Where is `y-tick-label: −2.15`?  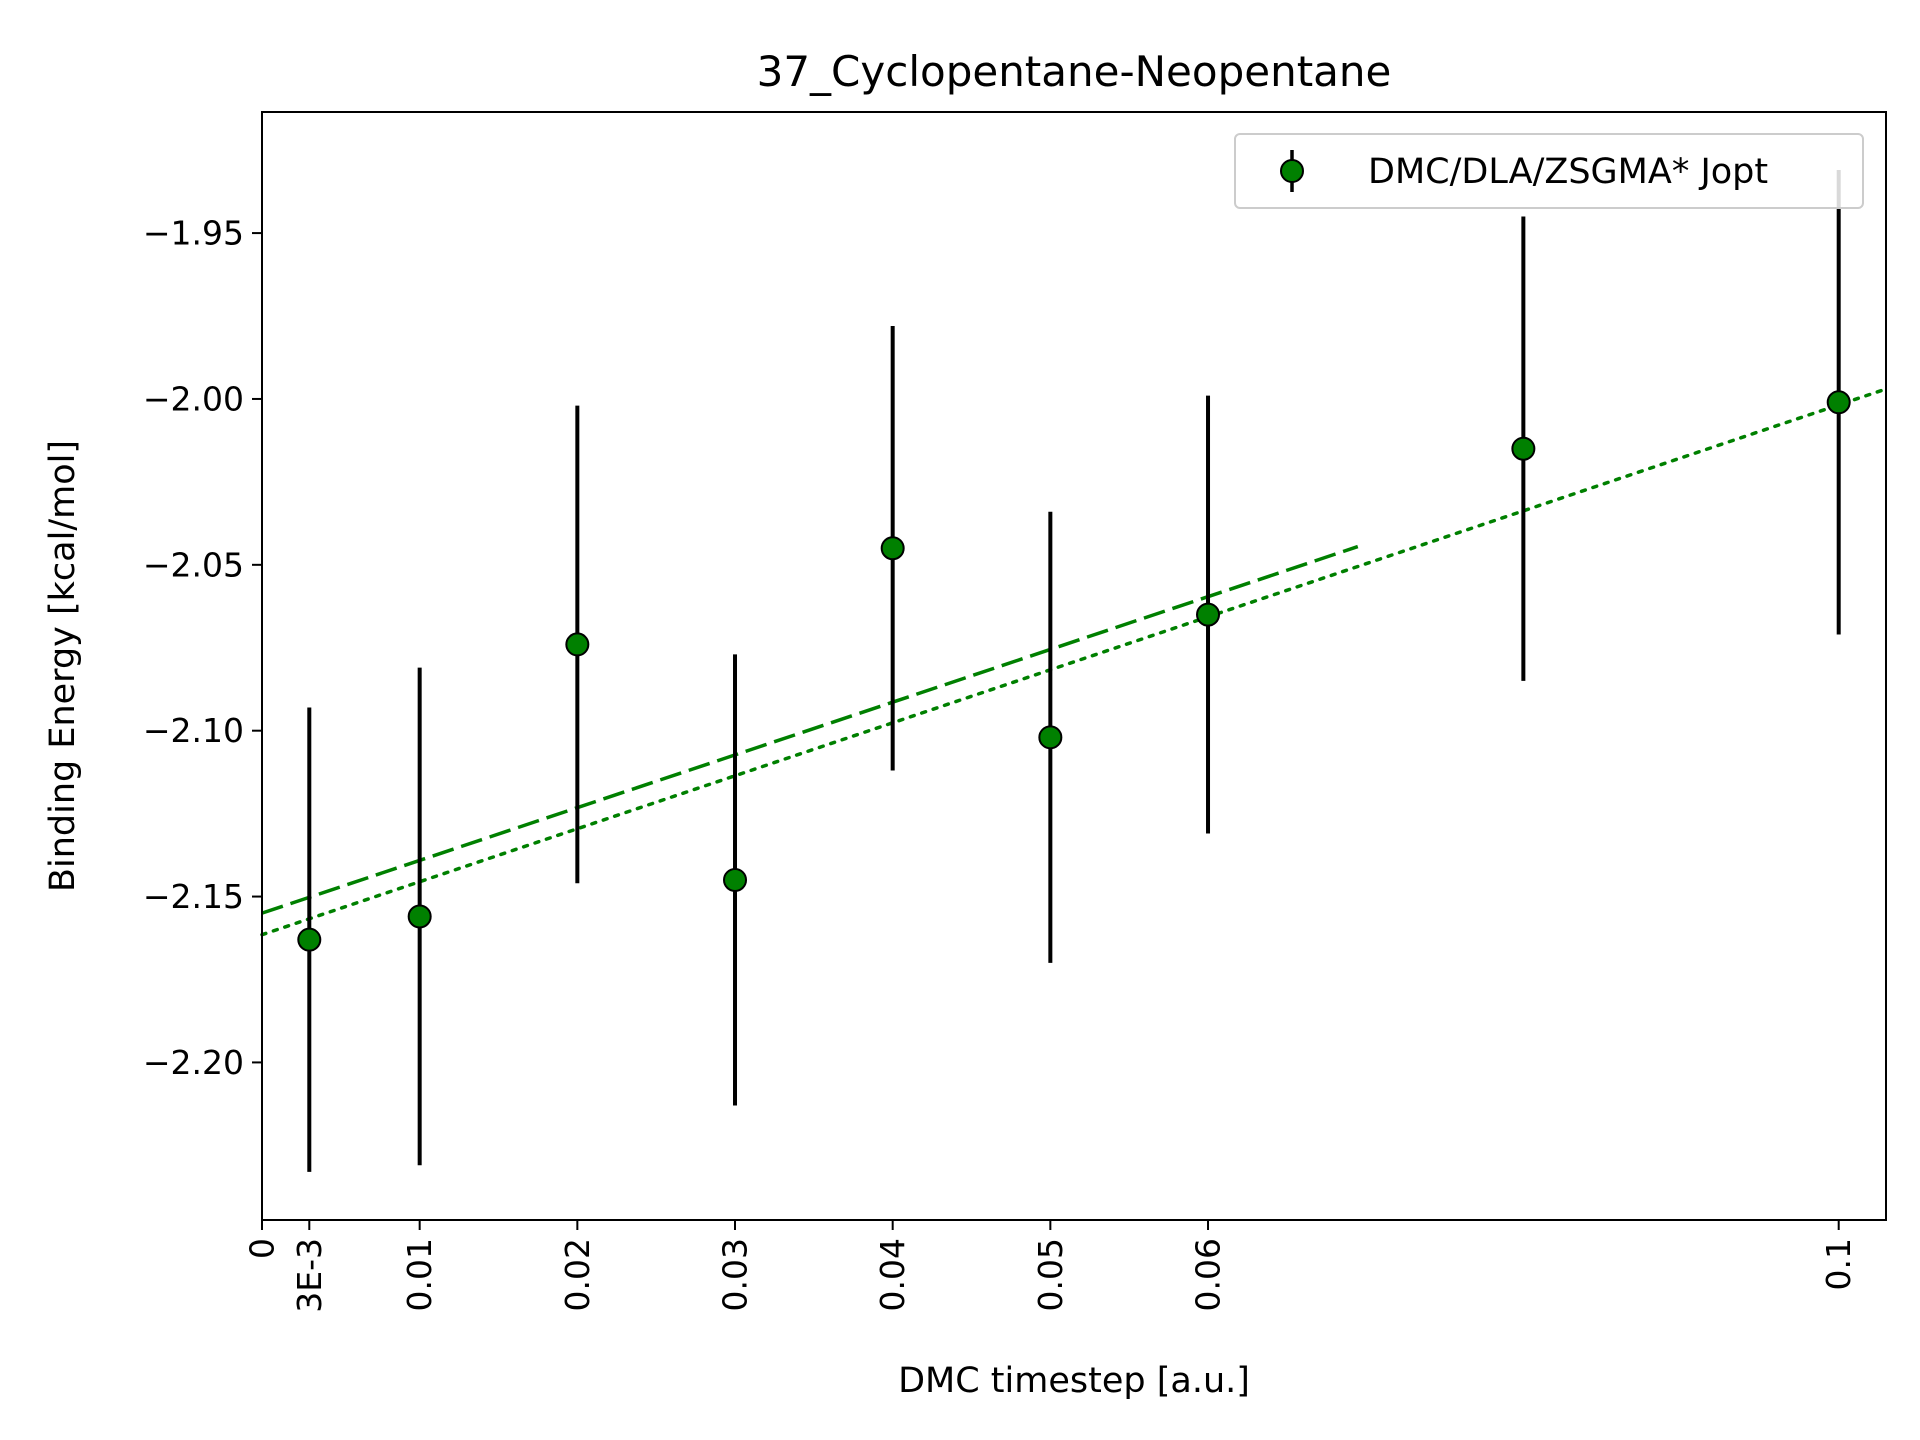
y-tick-label: −2.15 is located at coordinates (193, 896).